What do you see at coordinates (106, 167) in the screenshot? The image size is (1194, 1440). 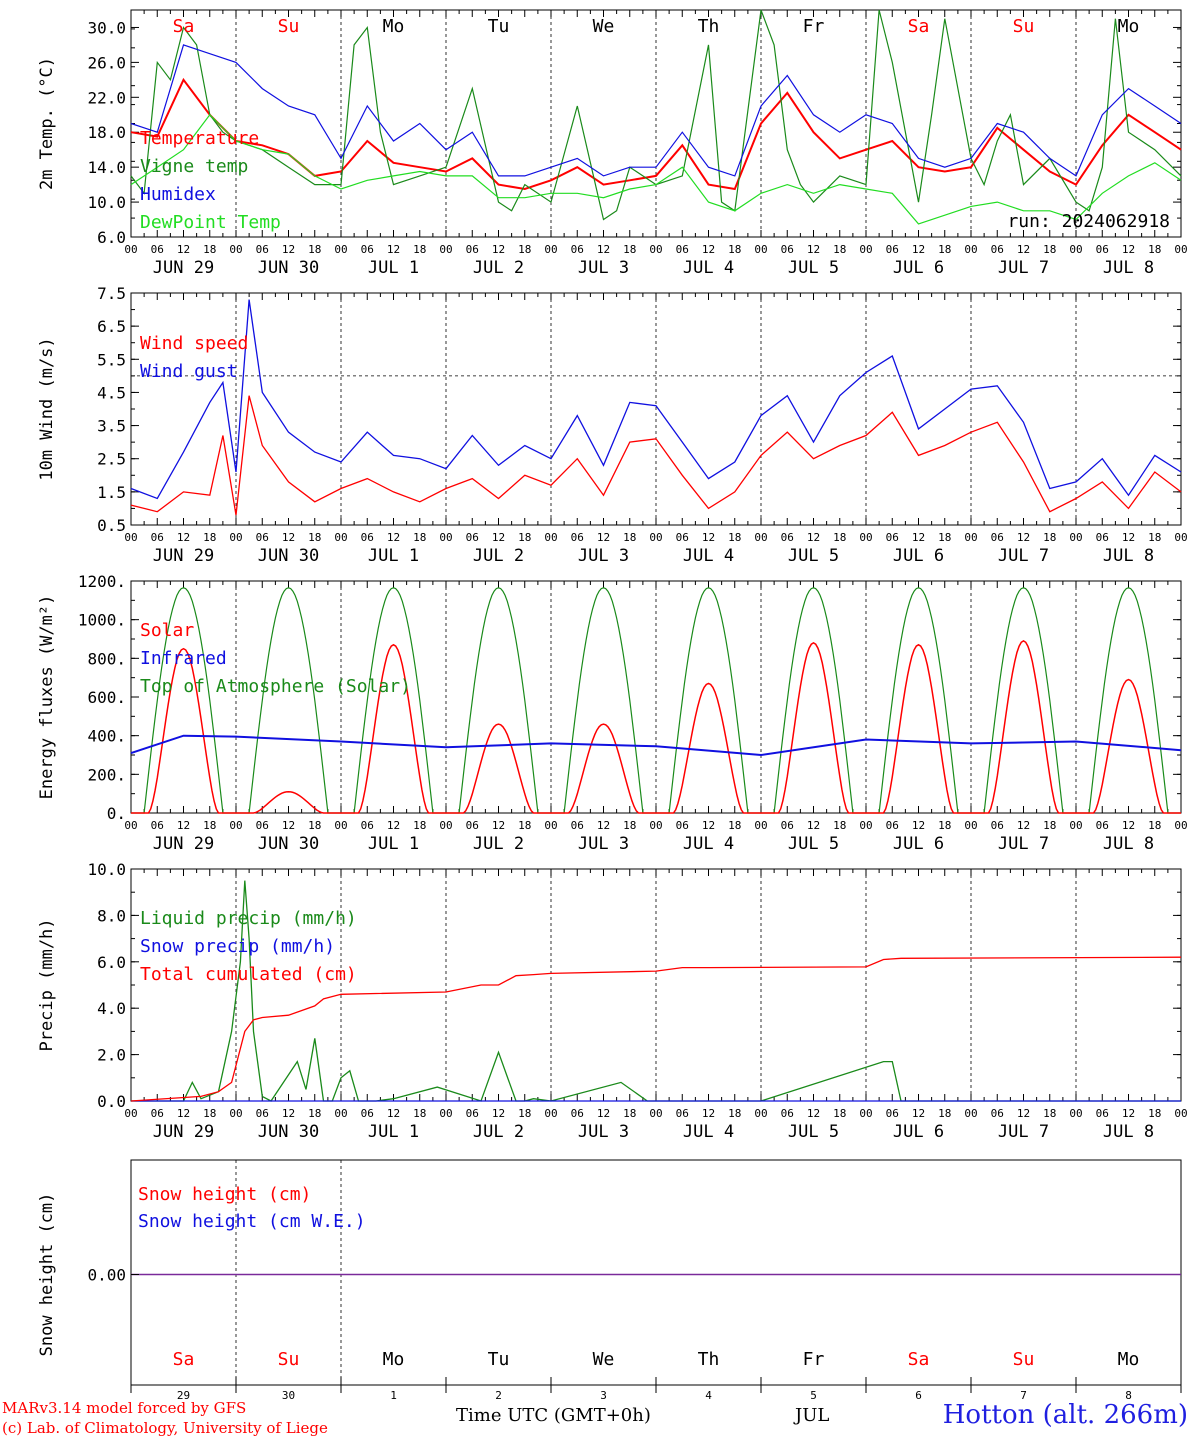 I see `y-tick-label: 14.0` at bounding box center [106, 167].